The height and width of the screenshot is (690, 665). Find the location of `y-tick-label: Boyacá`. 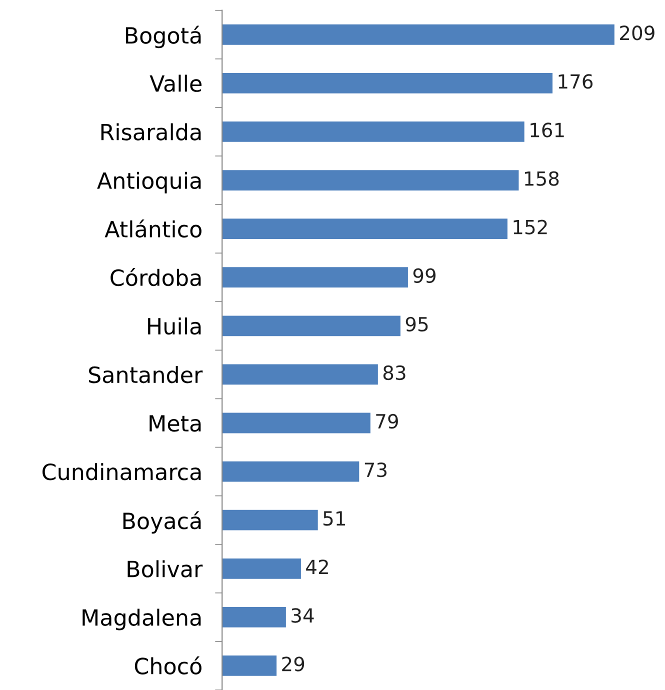

y-tick-label: Boyacá is located at coordinates (162, 522).